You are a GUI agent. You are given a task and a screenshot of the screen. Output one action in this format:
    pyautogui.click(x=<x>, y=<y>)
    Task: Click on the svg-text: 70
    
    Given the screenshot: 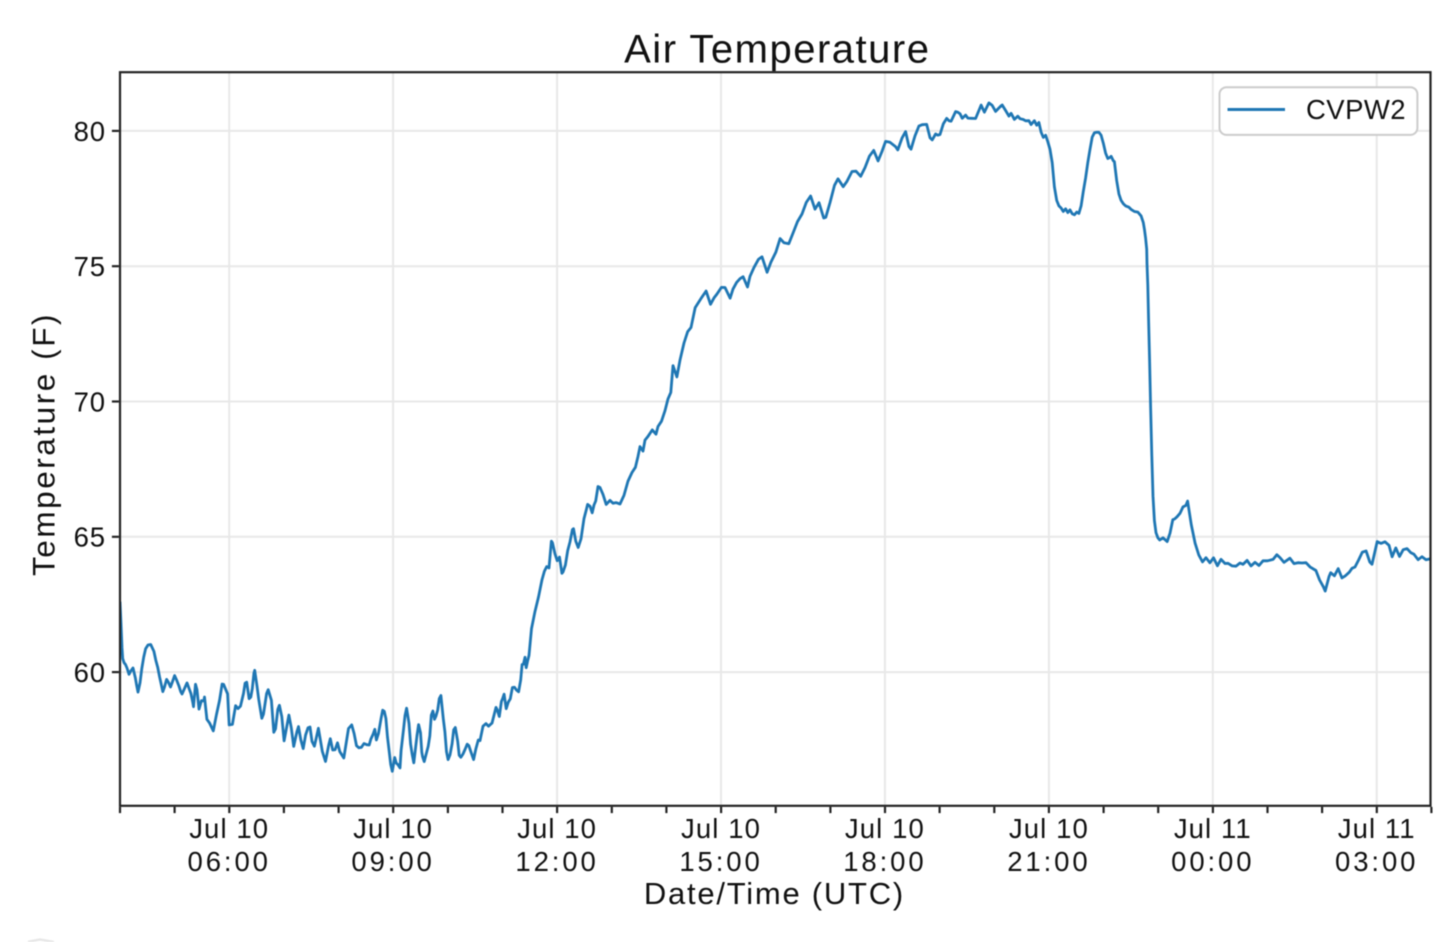 What is the action you would take?
    pyautogui.click(x=90, y=401)
    